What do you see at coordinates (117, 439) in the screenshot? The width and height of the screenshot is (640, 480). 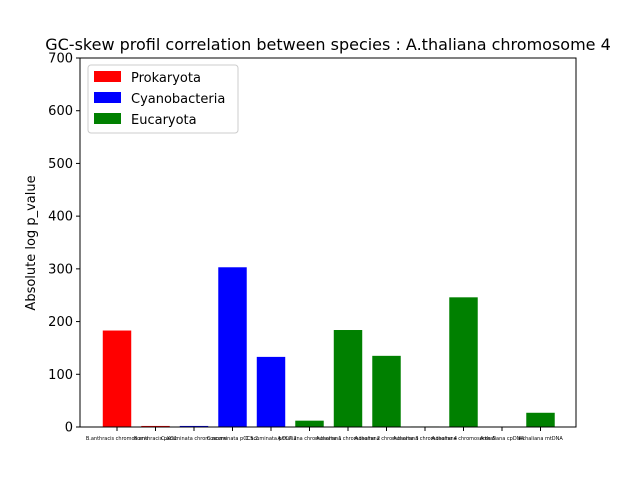 I see `x-tick-label-0: B.anthracis chromosome` at bounding box center [117, 439].